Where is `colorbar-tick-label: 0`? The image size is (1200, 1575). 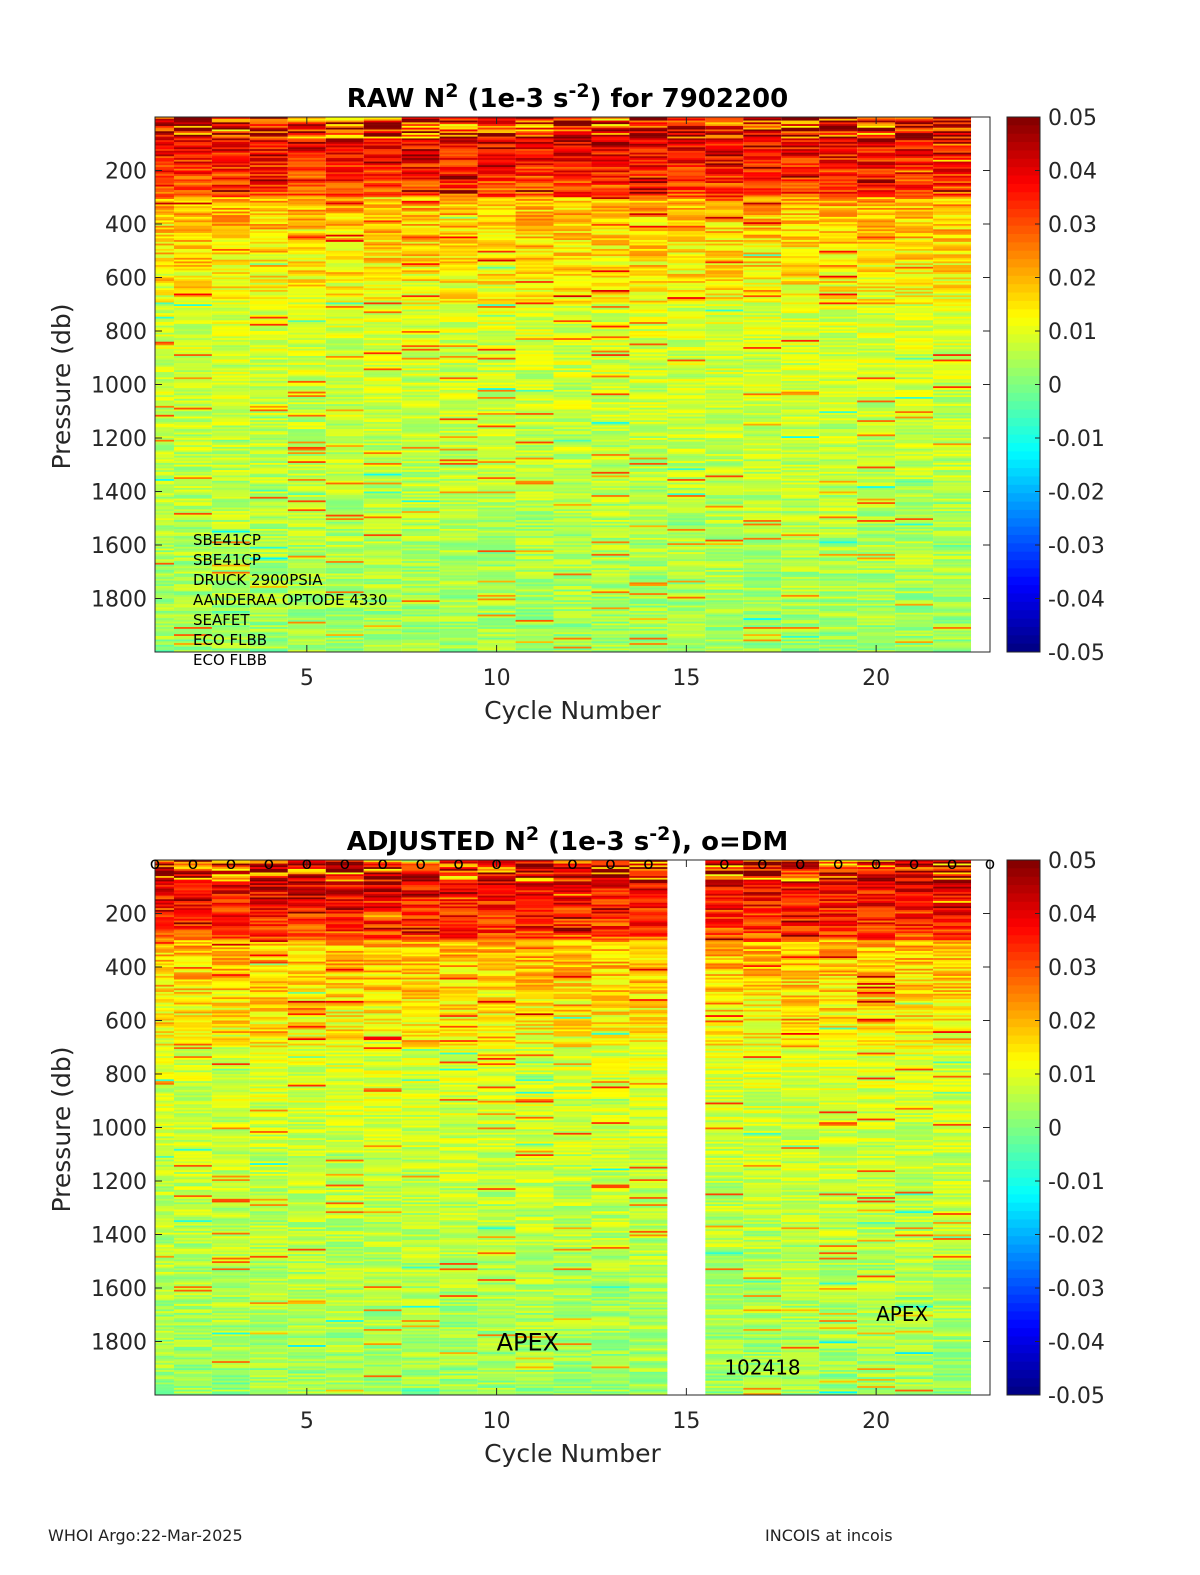 colorbar-tick-label: 0 is located at coordinates (1055, 1129).